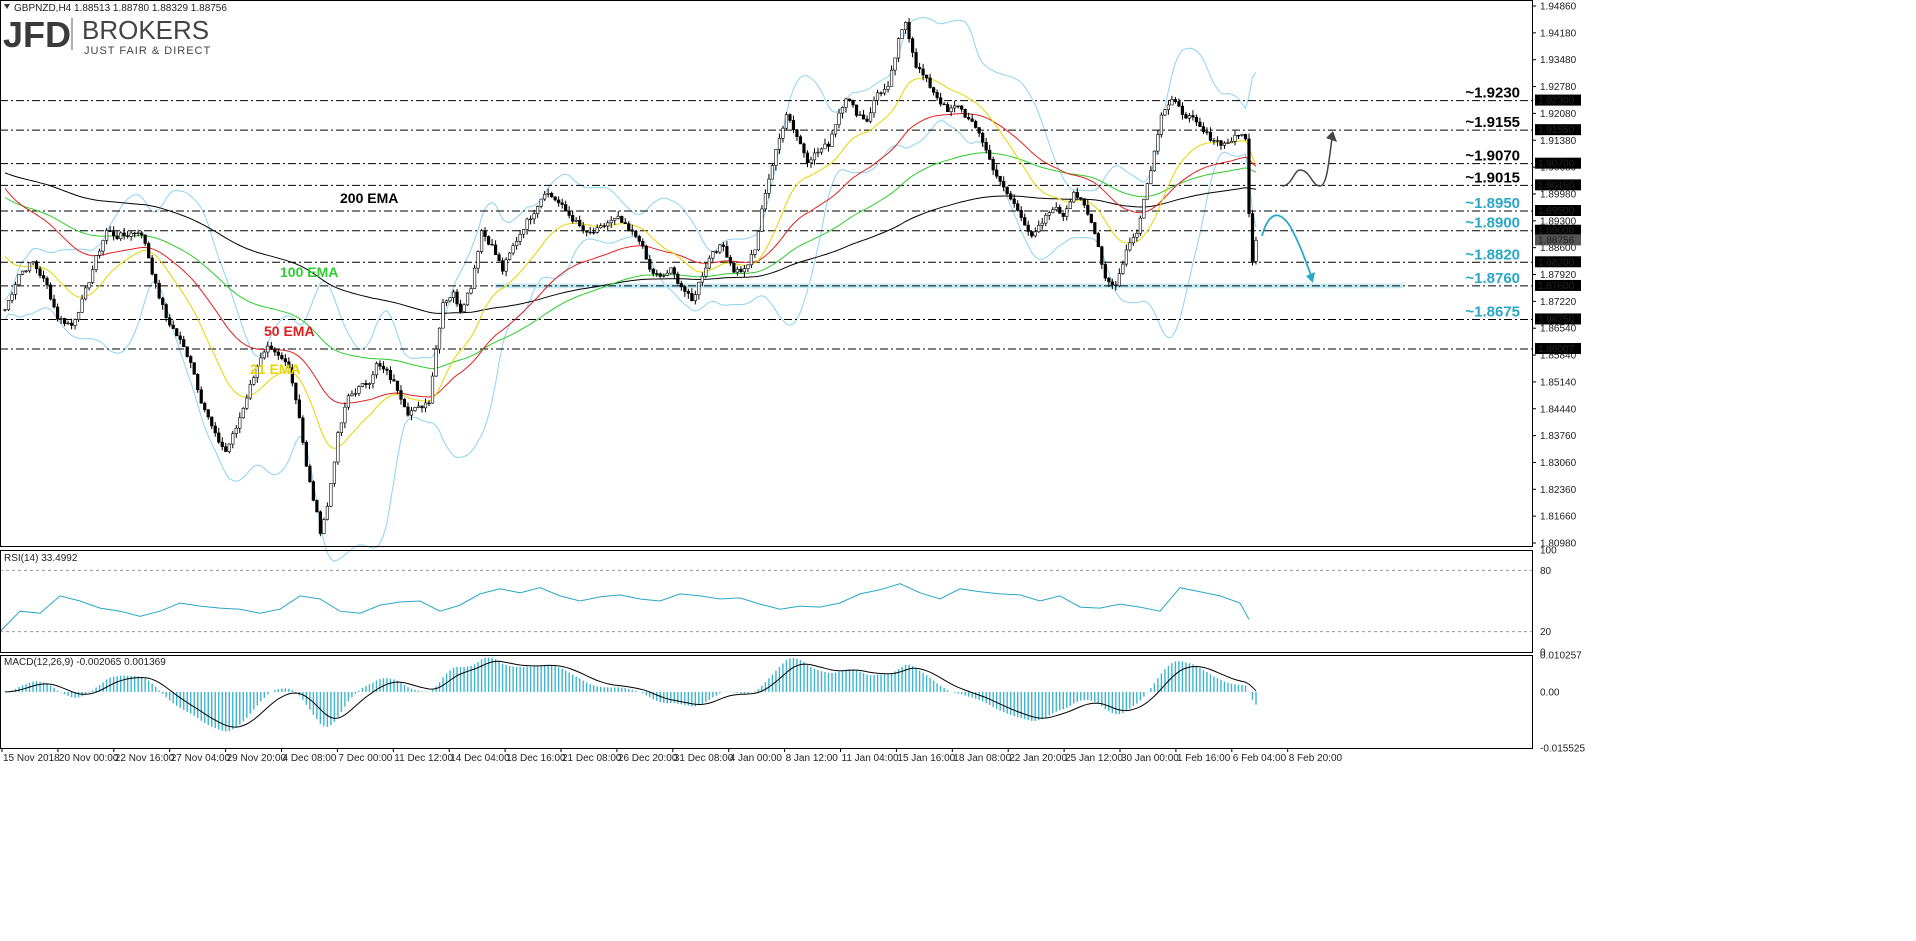  What do you see at coordinates (926, 758) in the screenshot?
I see `x-tick-label: 15 Jan 16:00` at bounding box center [926, 758].